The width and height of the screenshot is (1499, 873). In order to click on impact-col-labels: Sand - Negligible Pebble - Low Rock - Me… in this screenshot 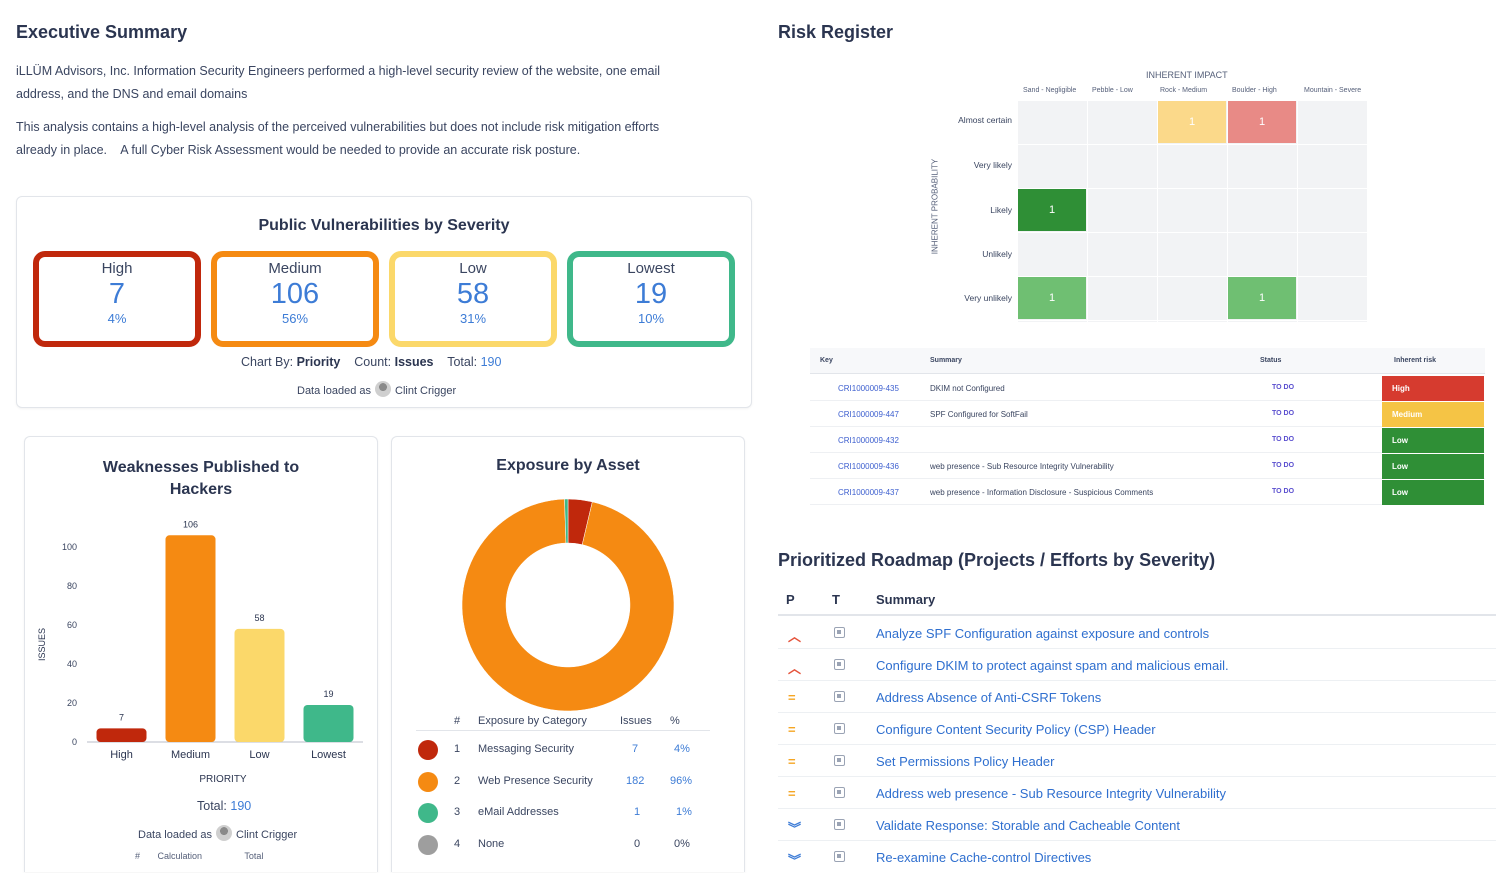, I will do `click(1192, 90)`.